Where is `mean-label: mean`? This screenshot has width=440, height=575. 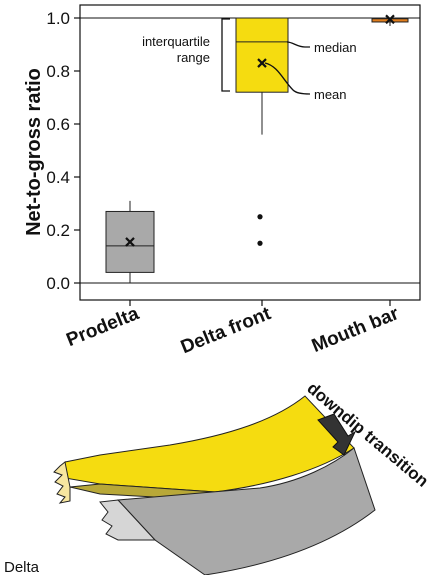 mean-label: mean is located at coordinates (330, 94).